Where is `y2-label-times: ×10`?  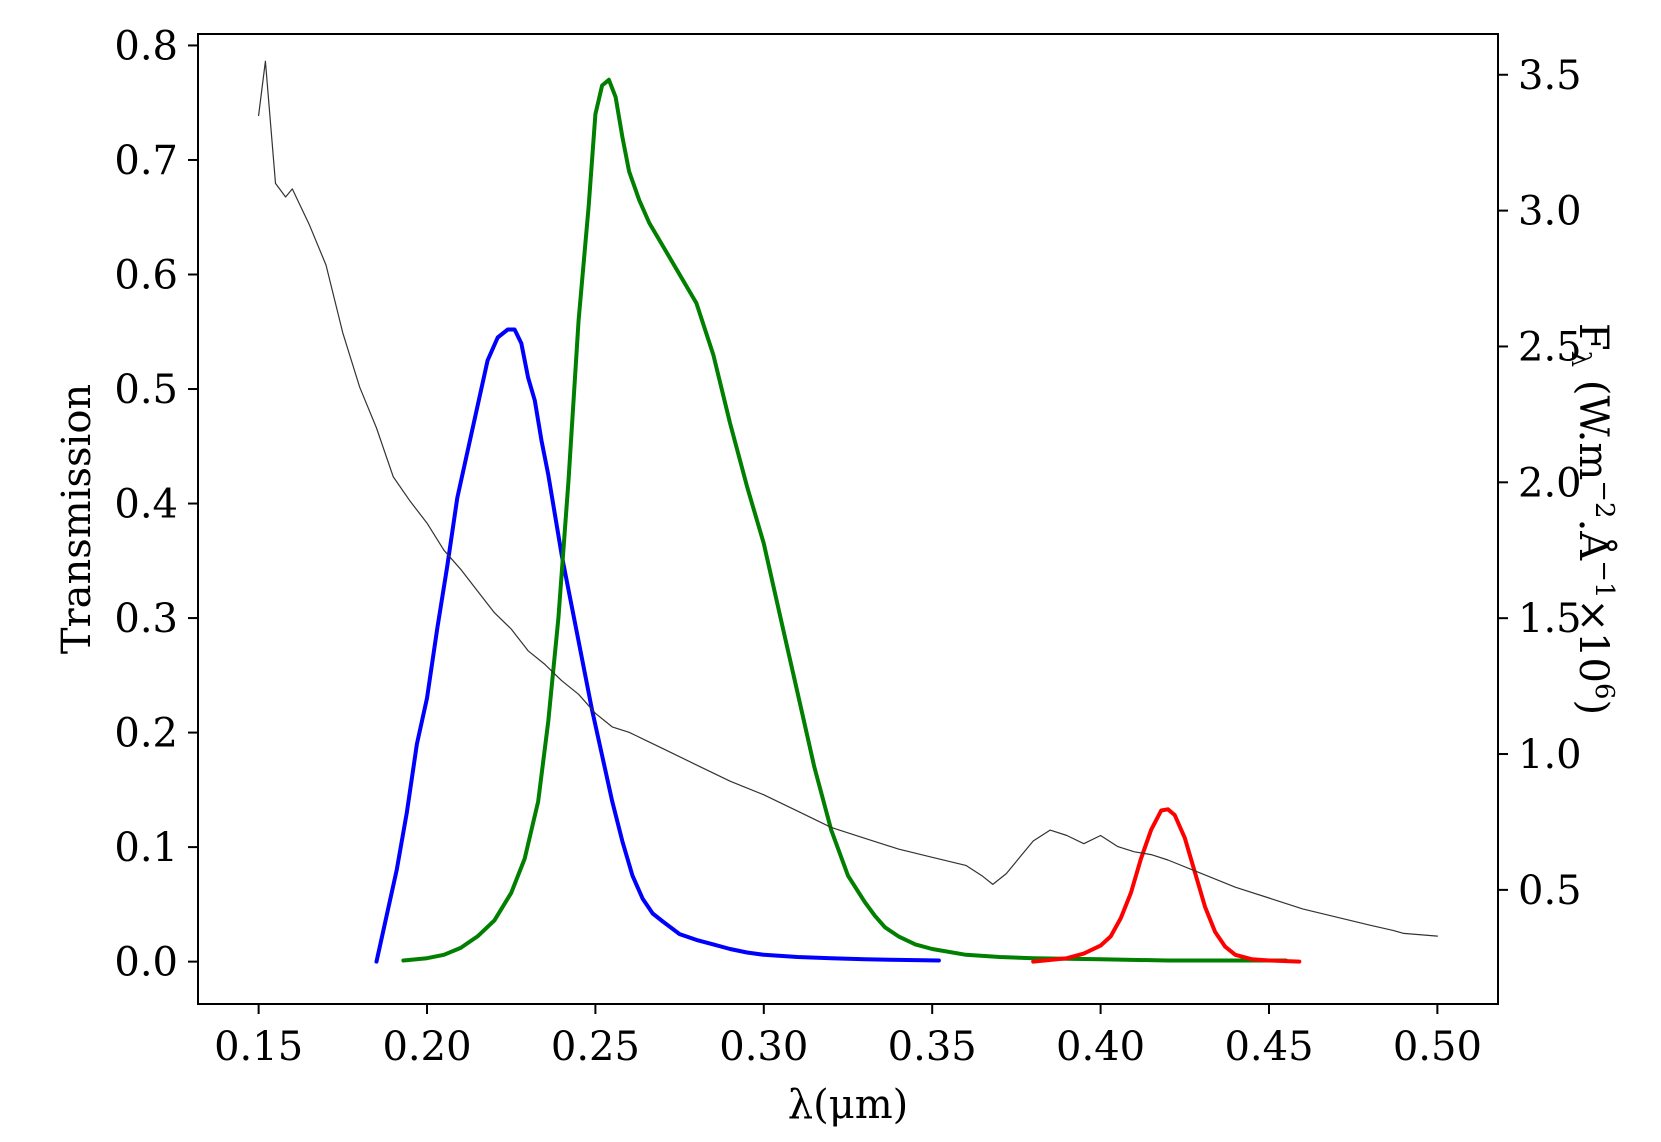
y2-label-times: ×10 is located at coordinates (1593, 641).